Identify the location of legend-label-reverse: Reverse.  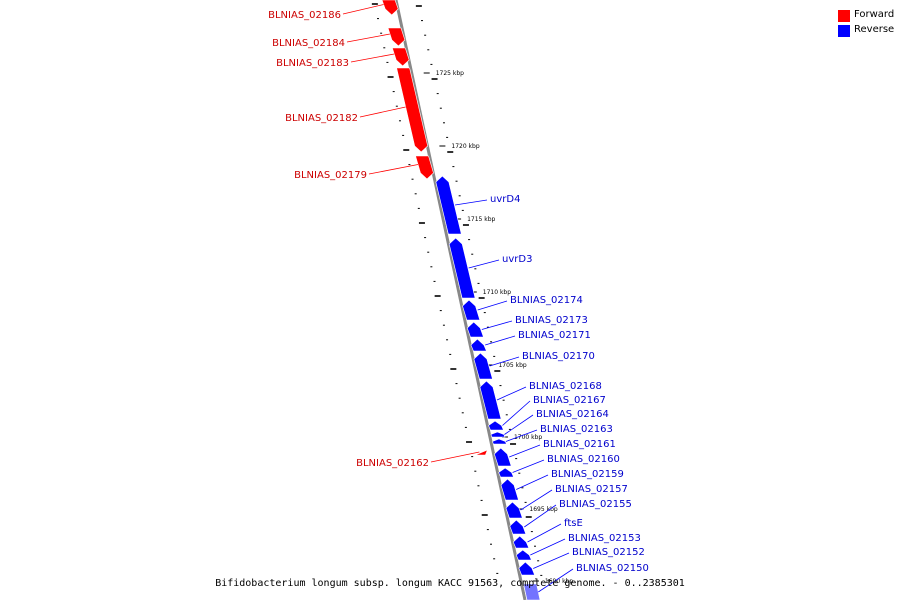
(874, 29).